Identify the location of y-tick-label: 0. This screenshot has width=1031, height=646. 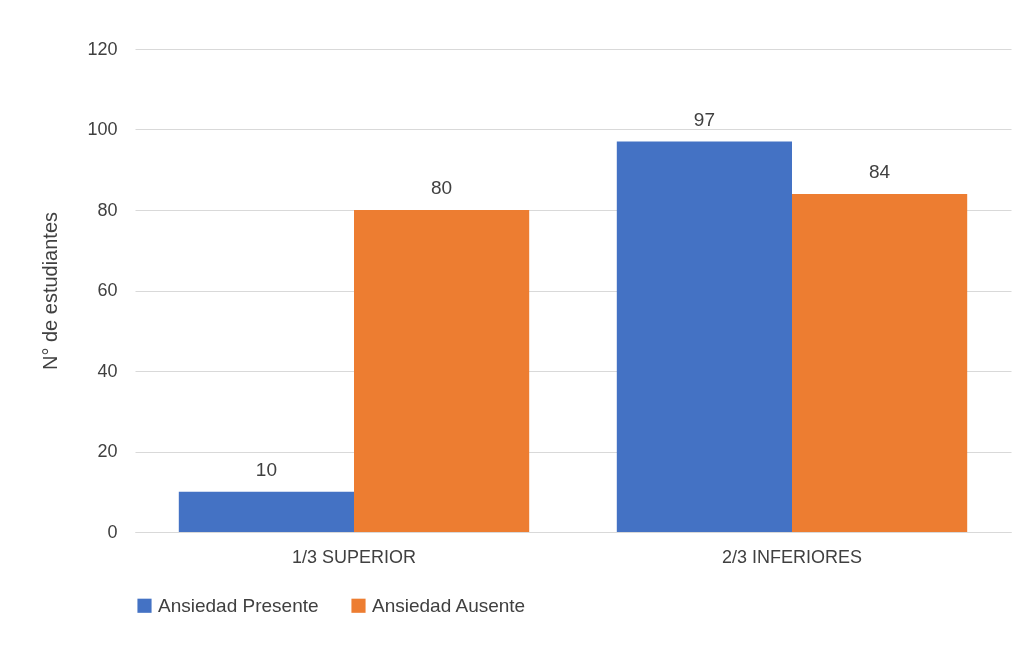
(112, 531).